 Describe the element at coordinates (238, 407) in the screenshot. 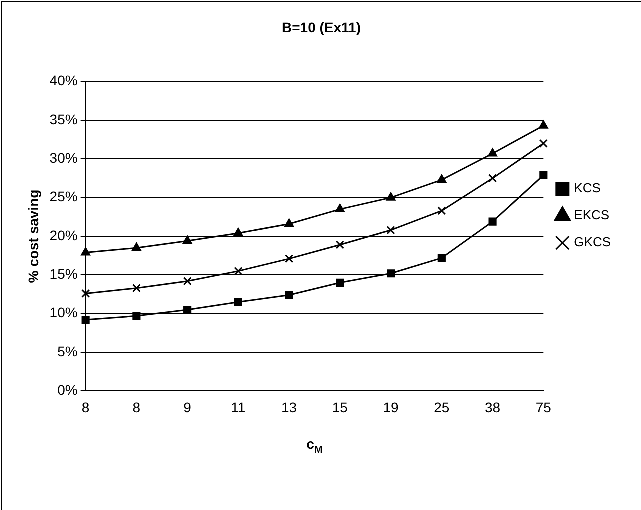

I see `x-tick-label: 11` at that location.